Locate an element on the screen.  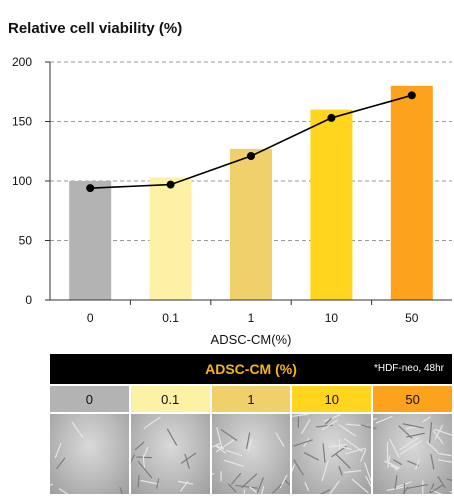
concentration-cell-0.1: 0.1 is located at coordinates (170, 399).